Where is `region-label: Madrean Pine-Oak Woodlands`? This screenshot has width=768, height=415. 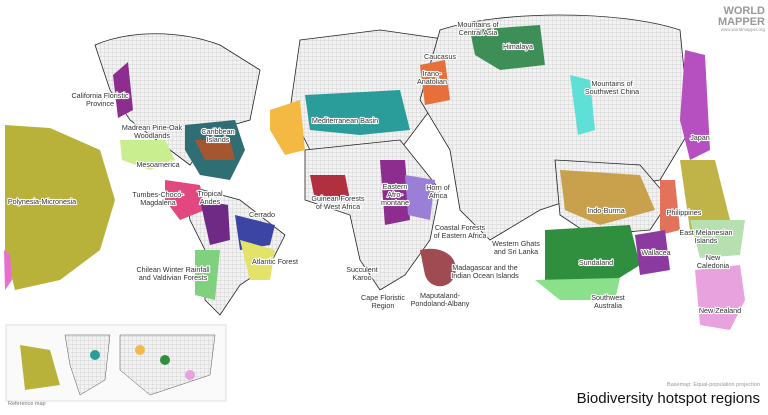
region-label: Madrean Pine-Oak Woodlands is located at coordinates (152, 131).